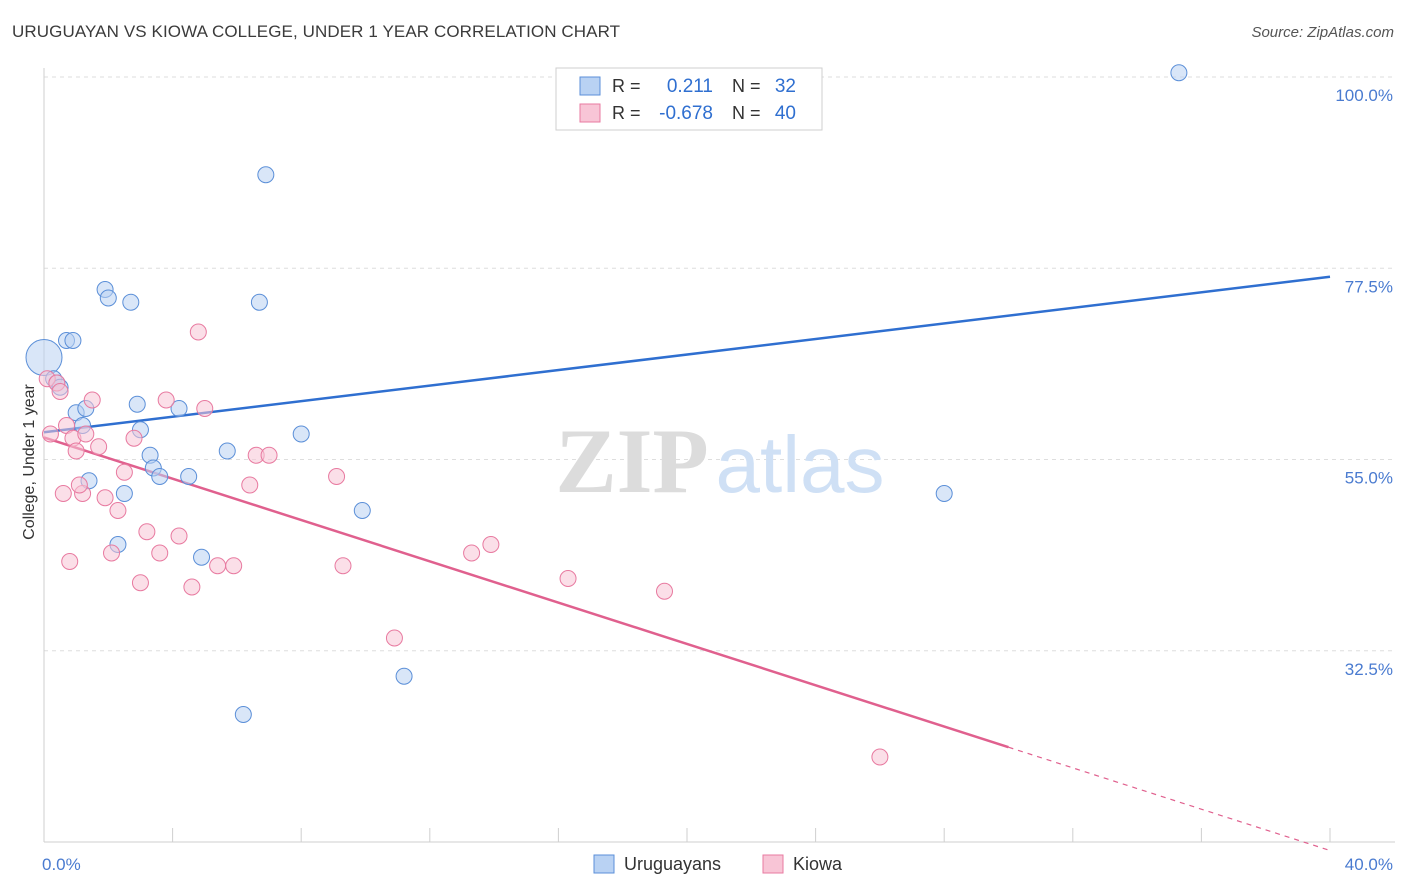 This screenshot has height=892, width=1406. I want to click on trendline-extension, so click(1169, 799).